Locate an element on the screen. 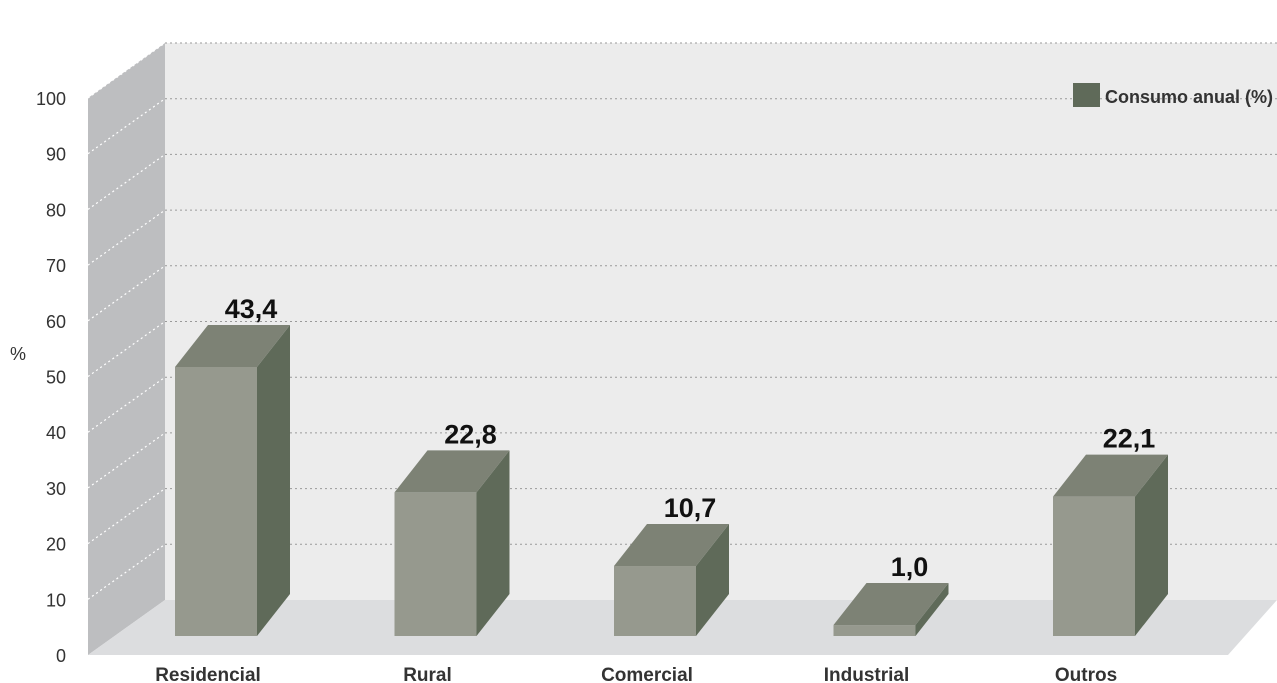 This screenshot has width=1277, height=683. x-tick-label: Comercial is located at coordinates (647, 674).